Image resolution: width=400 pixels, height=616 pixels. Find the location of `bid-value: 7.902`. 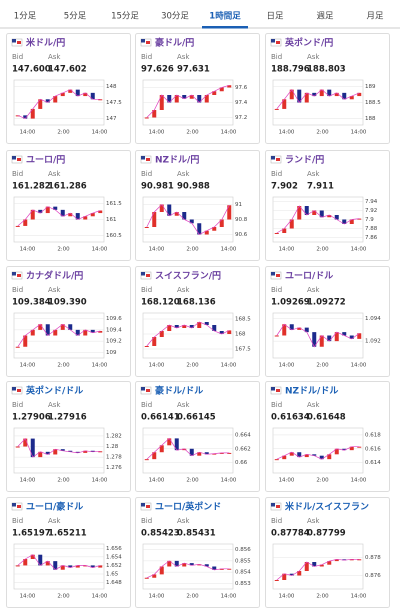

bid-value: 7.902 is located at coordinates (284, 187).